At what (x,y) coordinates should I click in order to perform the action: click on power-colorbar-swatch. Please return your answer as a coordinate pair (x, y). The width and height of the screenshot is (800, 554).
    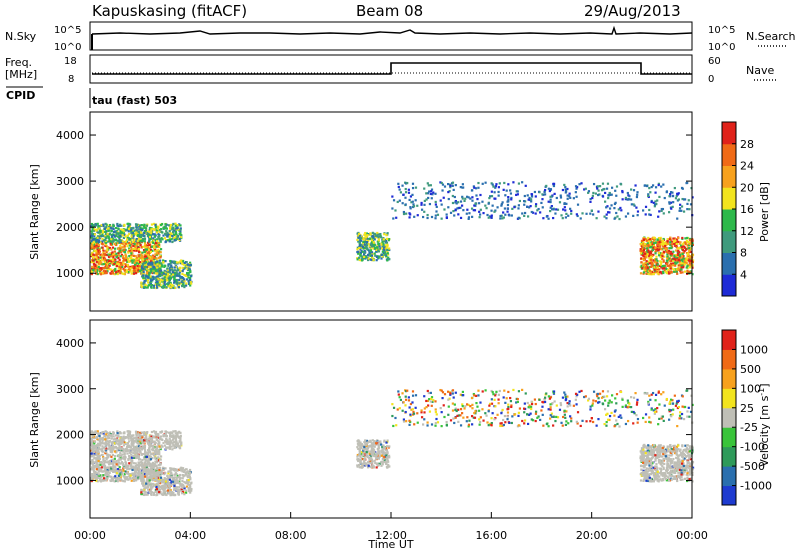
    Looking at the image, I should click on (729, 176).